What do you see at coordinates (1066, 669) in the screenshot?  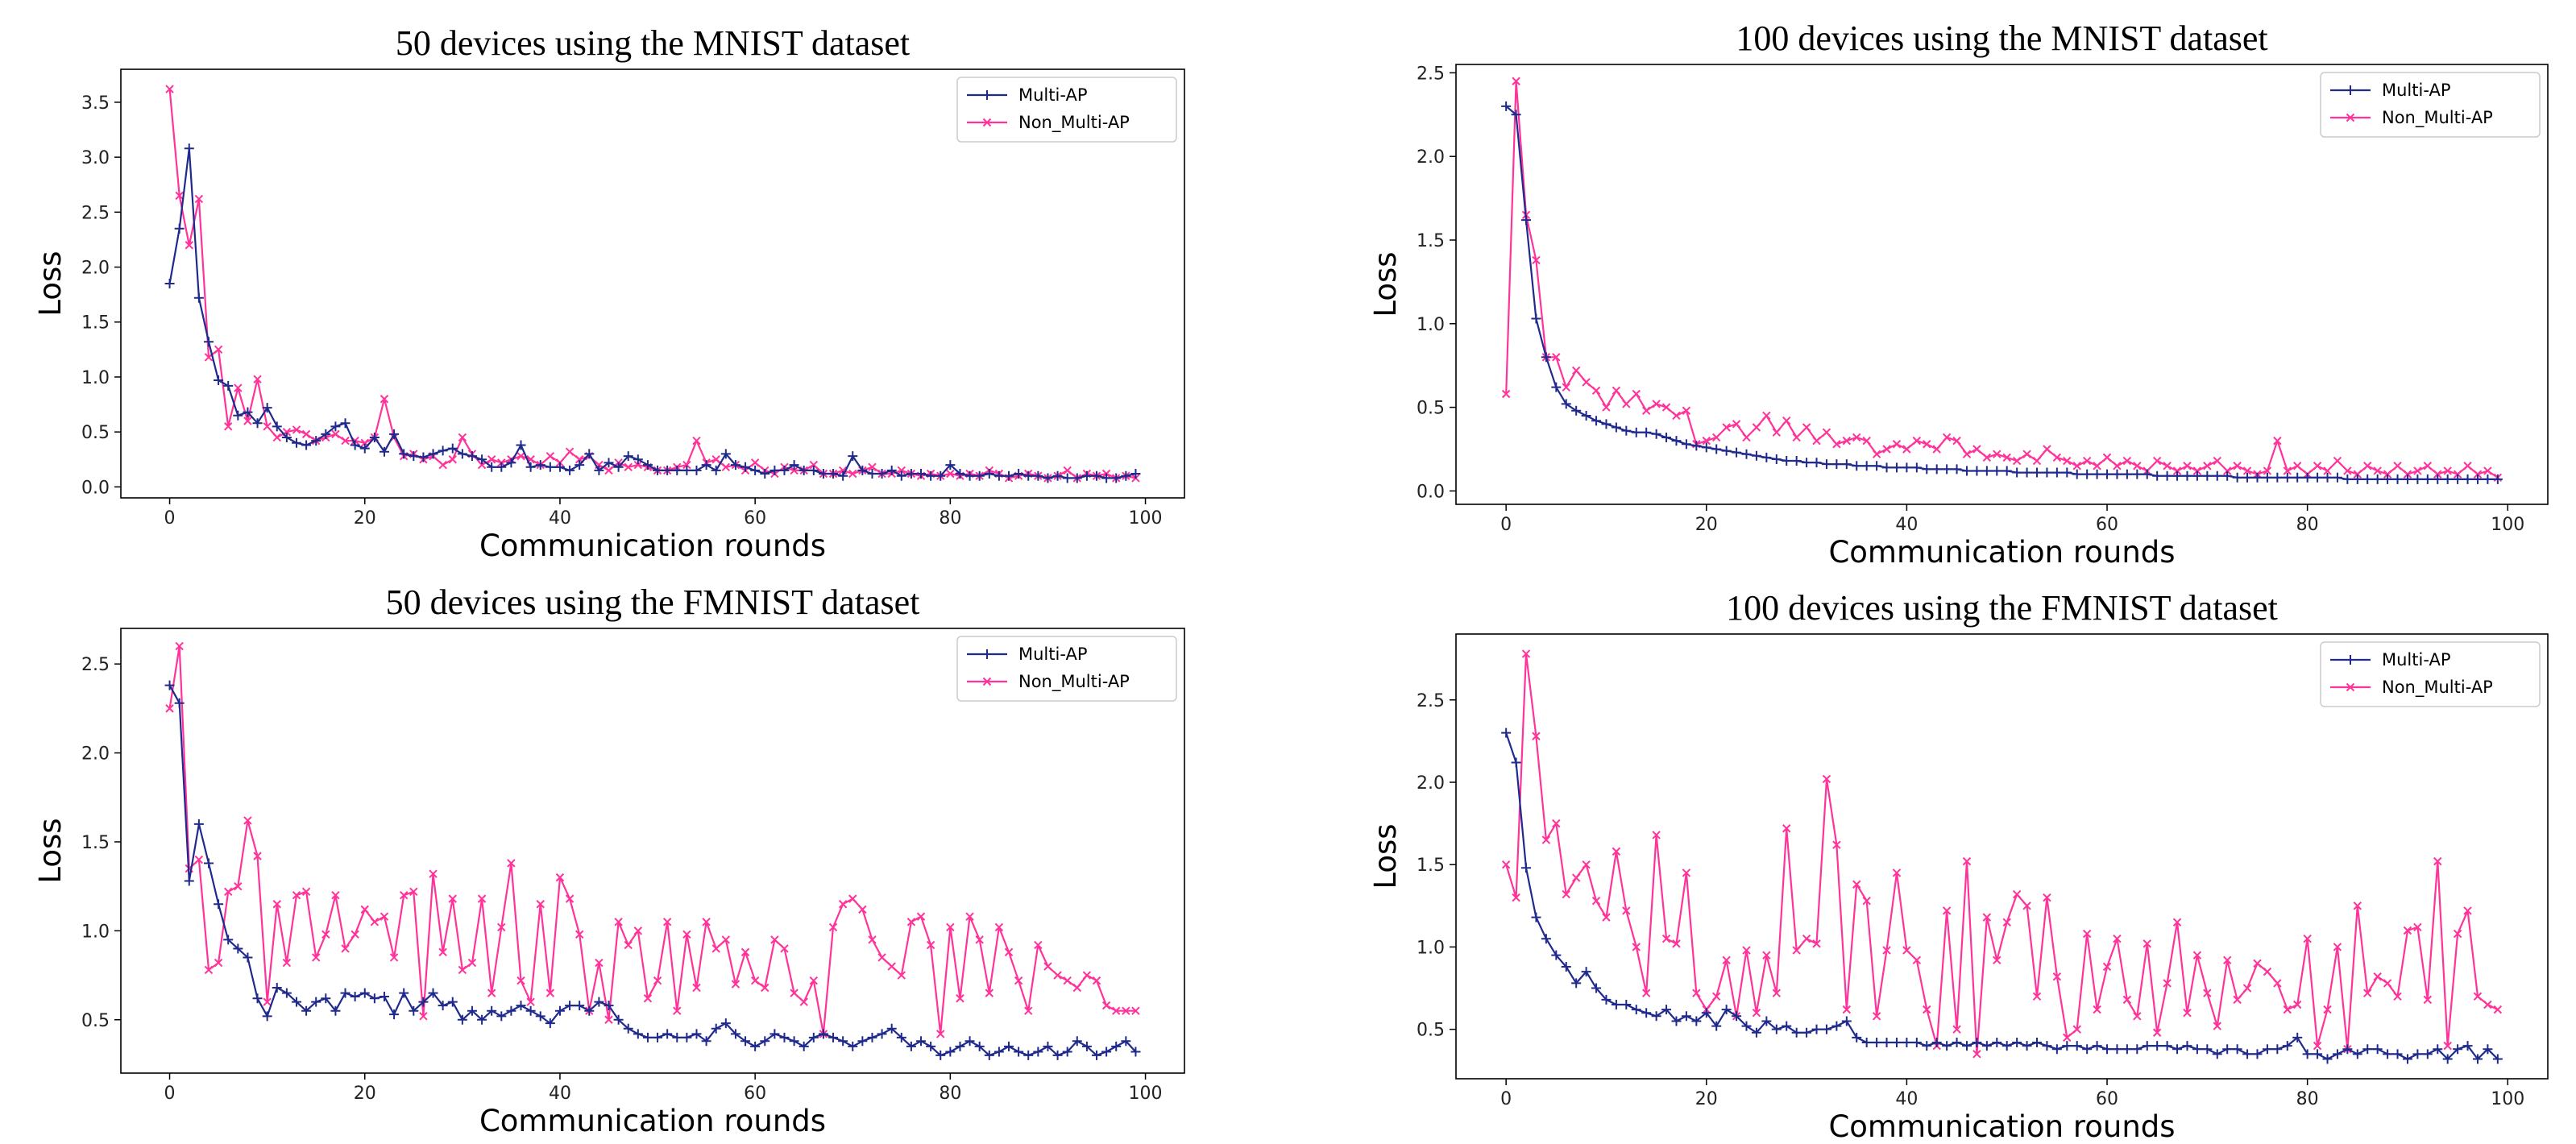 I see `legend: Multi-AP Non_Multi-AP` at bounding box center [1066, 669].